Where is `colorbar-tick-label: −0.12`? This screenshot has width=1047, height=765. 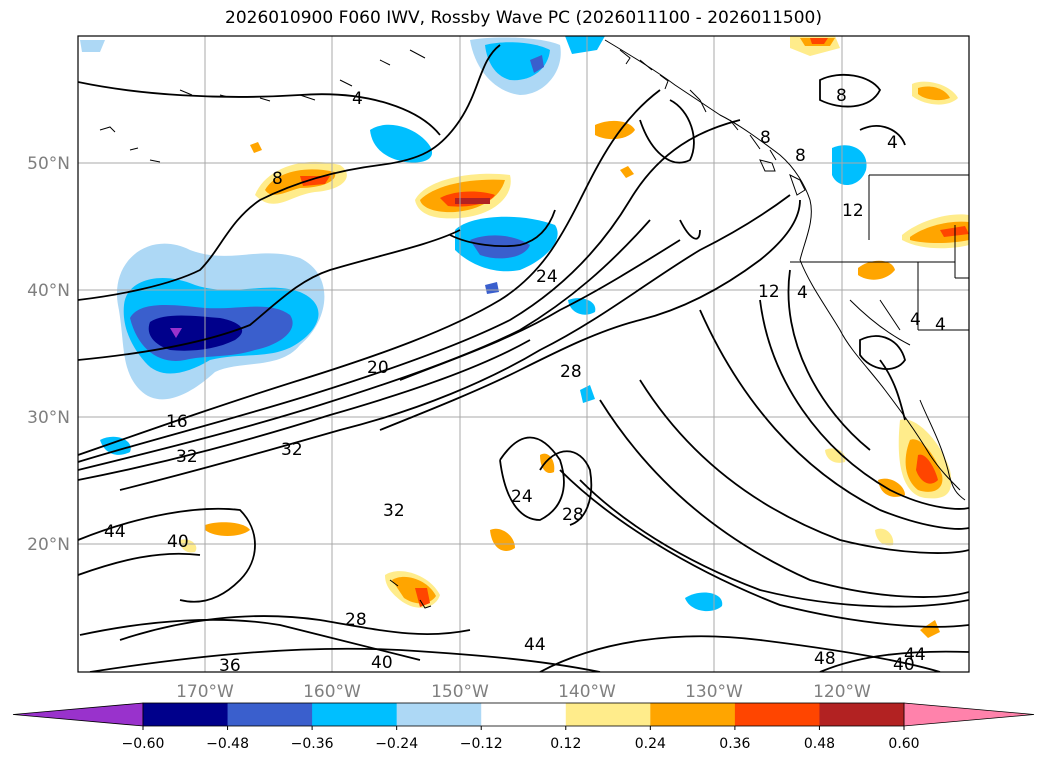
colorbar-tick-label: −0.12 is located at coordinates (481, 744).